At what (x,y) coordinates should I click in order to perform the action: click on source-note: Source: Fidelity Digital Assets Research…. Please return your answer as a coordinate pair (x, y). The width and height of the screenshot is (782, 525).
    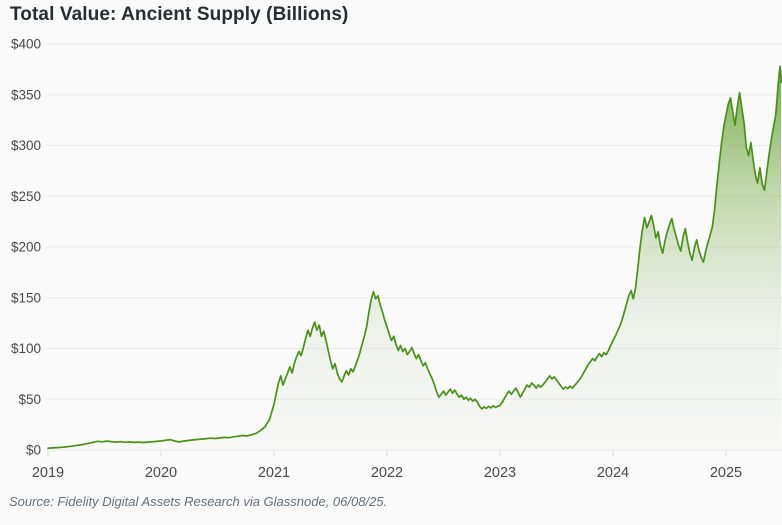
    Looking at the image, I should click on (198, 501).